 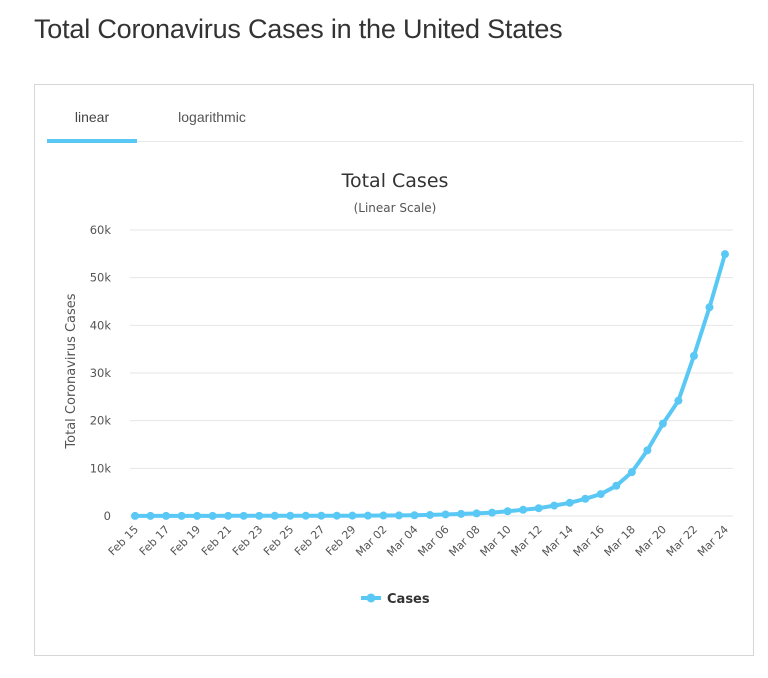 I want to click on active-tab-indicator, so click(x=92, y=141).